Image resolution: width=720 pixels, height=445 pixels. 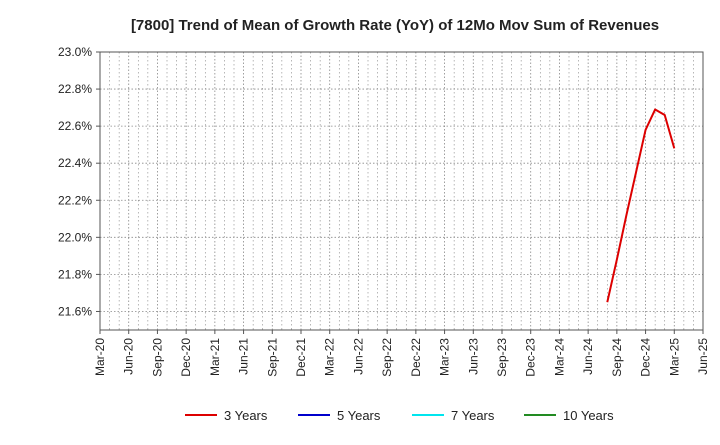 I want to click on y-tick-label: 22.4%, so click(x=75, y=163).